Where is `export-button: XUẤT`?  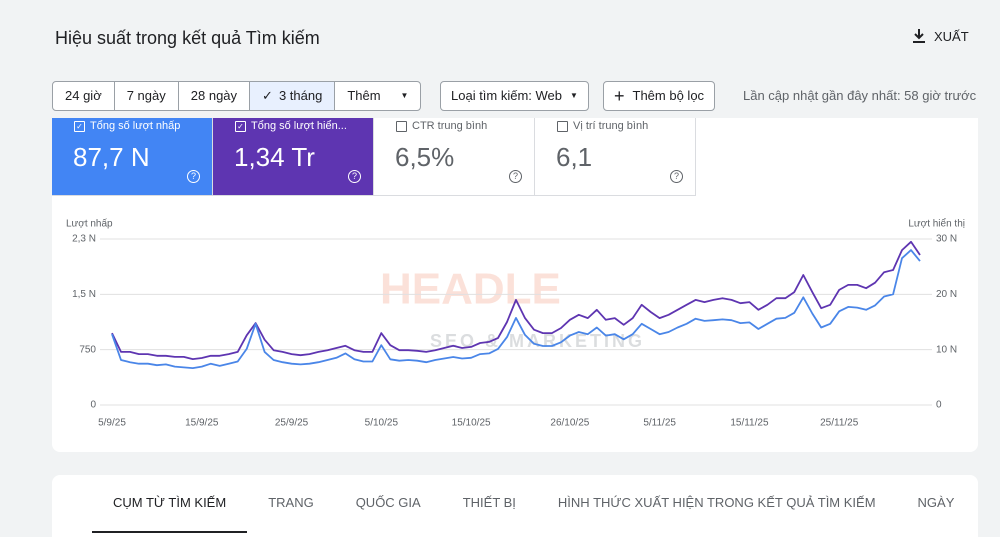 export-button: XUẤT is located at coordinates (940, 36).